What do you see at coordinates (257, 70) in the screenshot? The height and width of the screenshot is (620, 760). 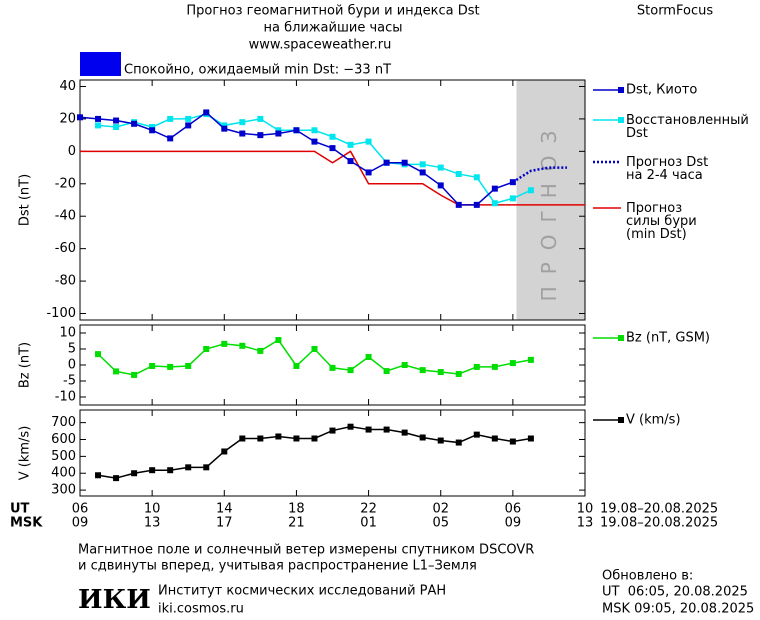 I see `status-text: Спокойно, ожидаемый min Dst: −33 nT` at bounding box center [257, 70].